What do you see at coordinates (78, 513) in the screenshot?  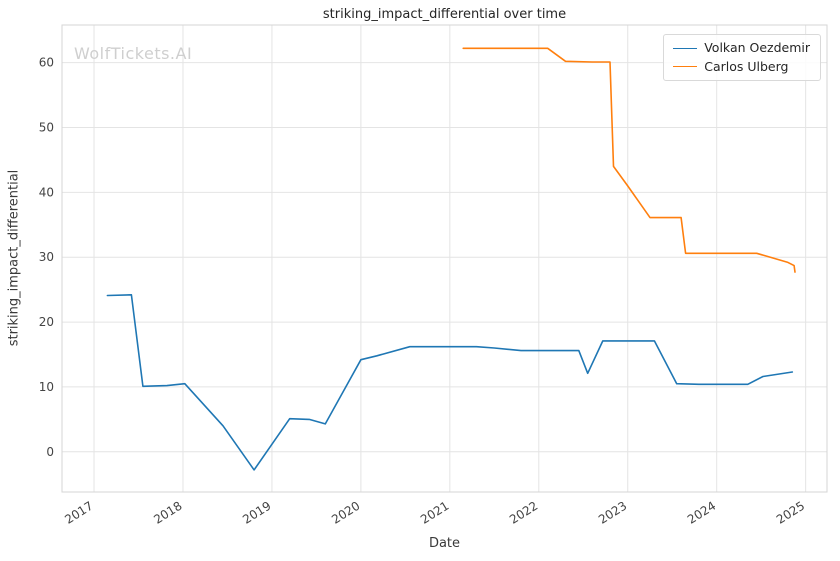 I see `svg-text: 2017` at bounding box center [78, 513].